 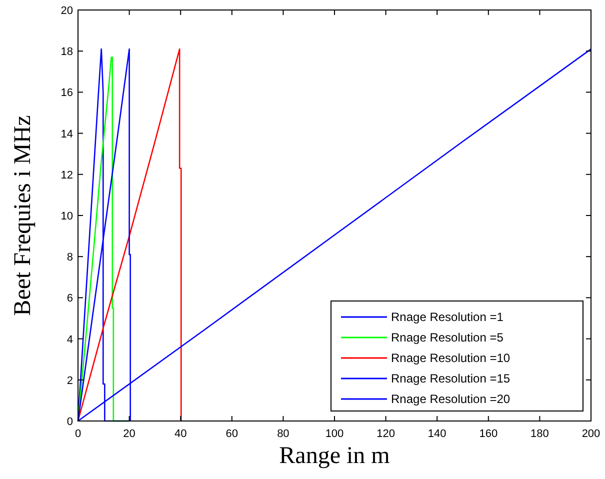 What do you see at coordinates (447, 317) in the screenshot?
I see `legend-label: Rnage Resolution =1` at bounding box center [447, 317].